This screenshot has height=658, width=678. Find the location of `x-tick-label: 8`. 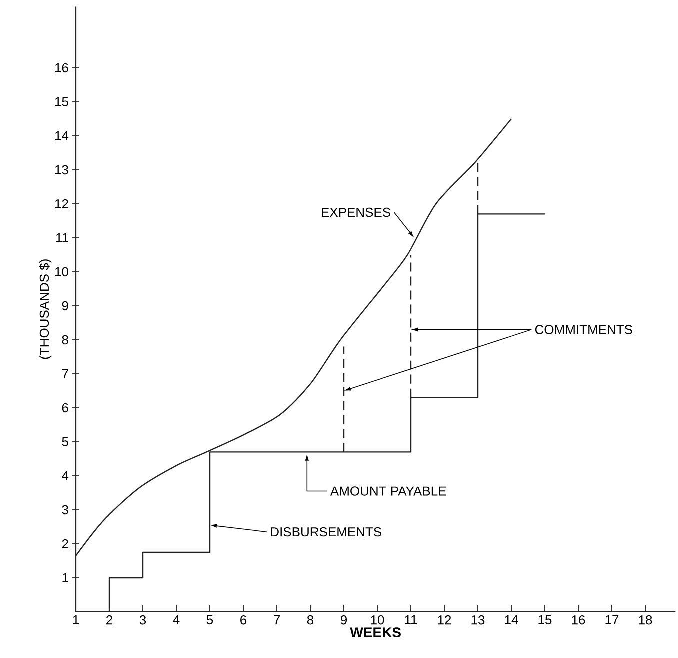

x-tick-label: 8 is located at coordinates (310, 620).